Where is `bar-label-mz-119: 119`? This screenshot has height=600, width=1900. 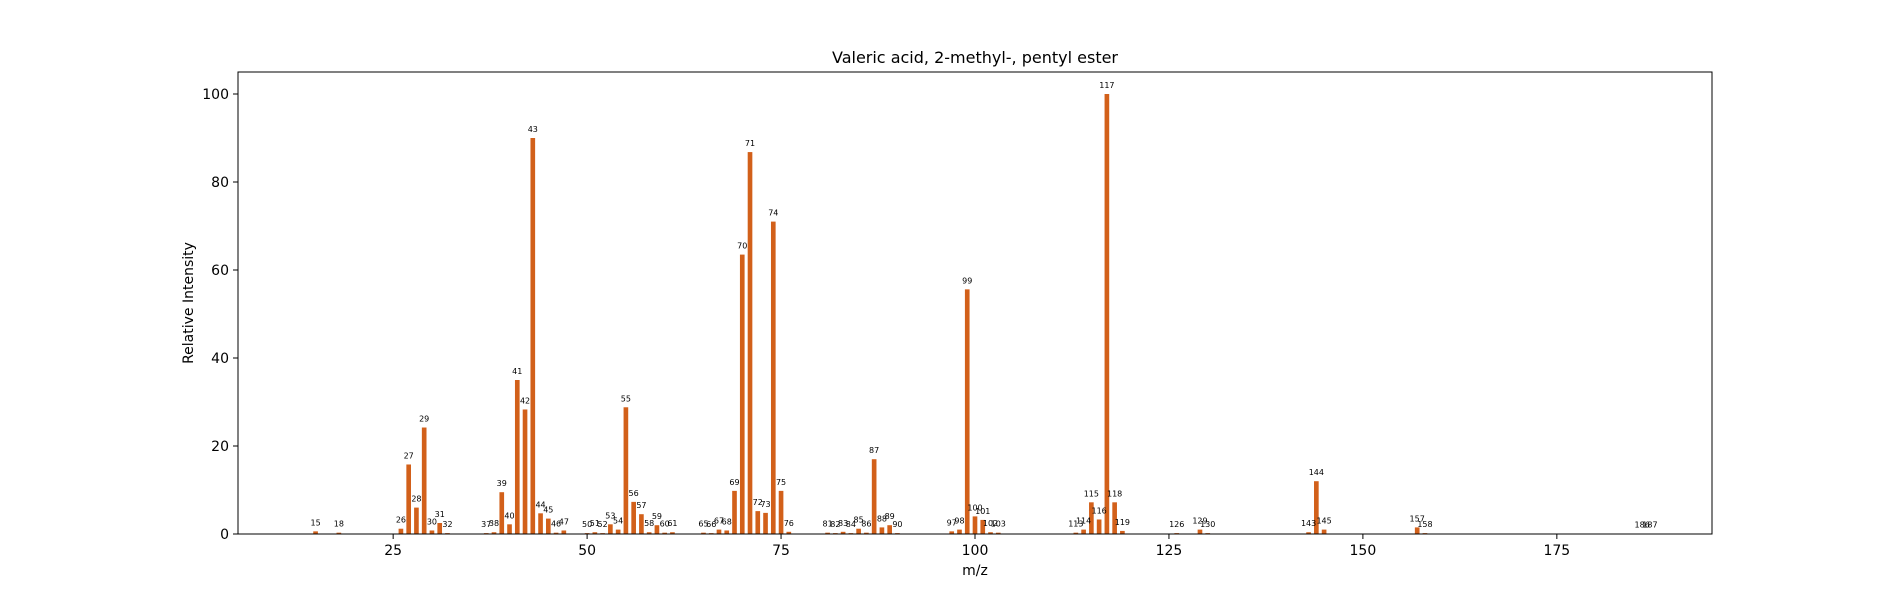 bar-label-mz-119: 119 is located at coordinates (1122, 522).